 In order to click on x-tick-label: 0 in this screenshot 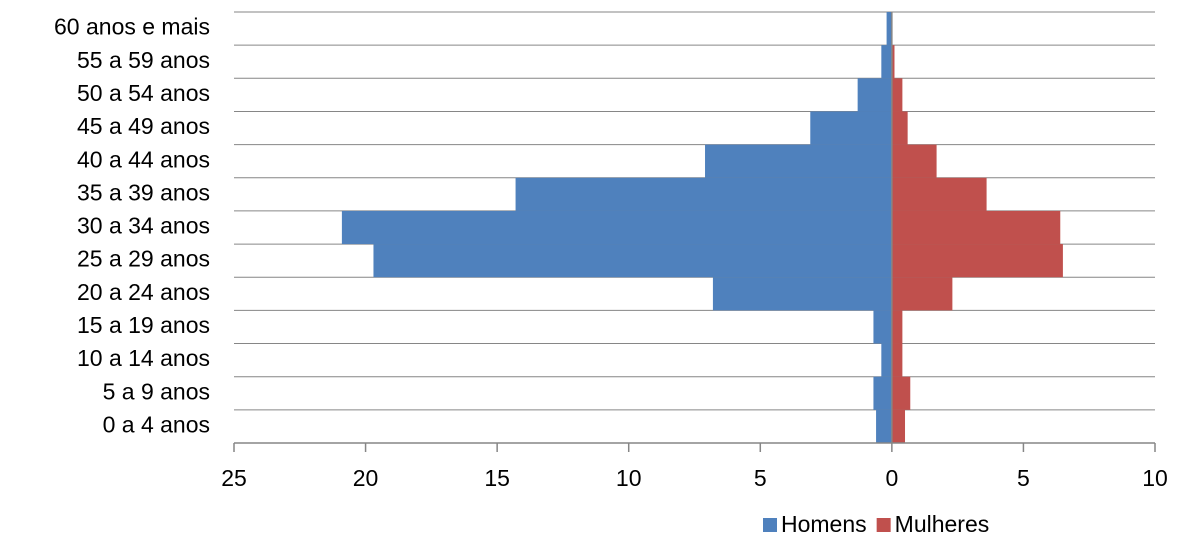, I will do `click(891, 478)`.